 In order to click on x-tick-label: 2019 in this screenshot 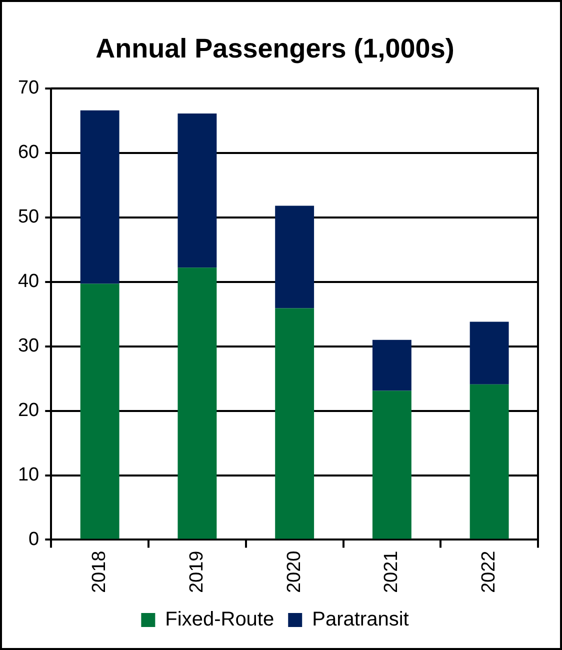, I will do `click(197, 572)`.